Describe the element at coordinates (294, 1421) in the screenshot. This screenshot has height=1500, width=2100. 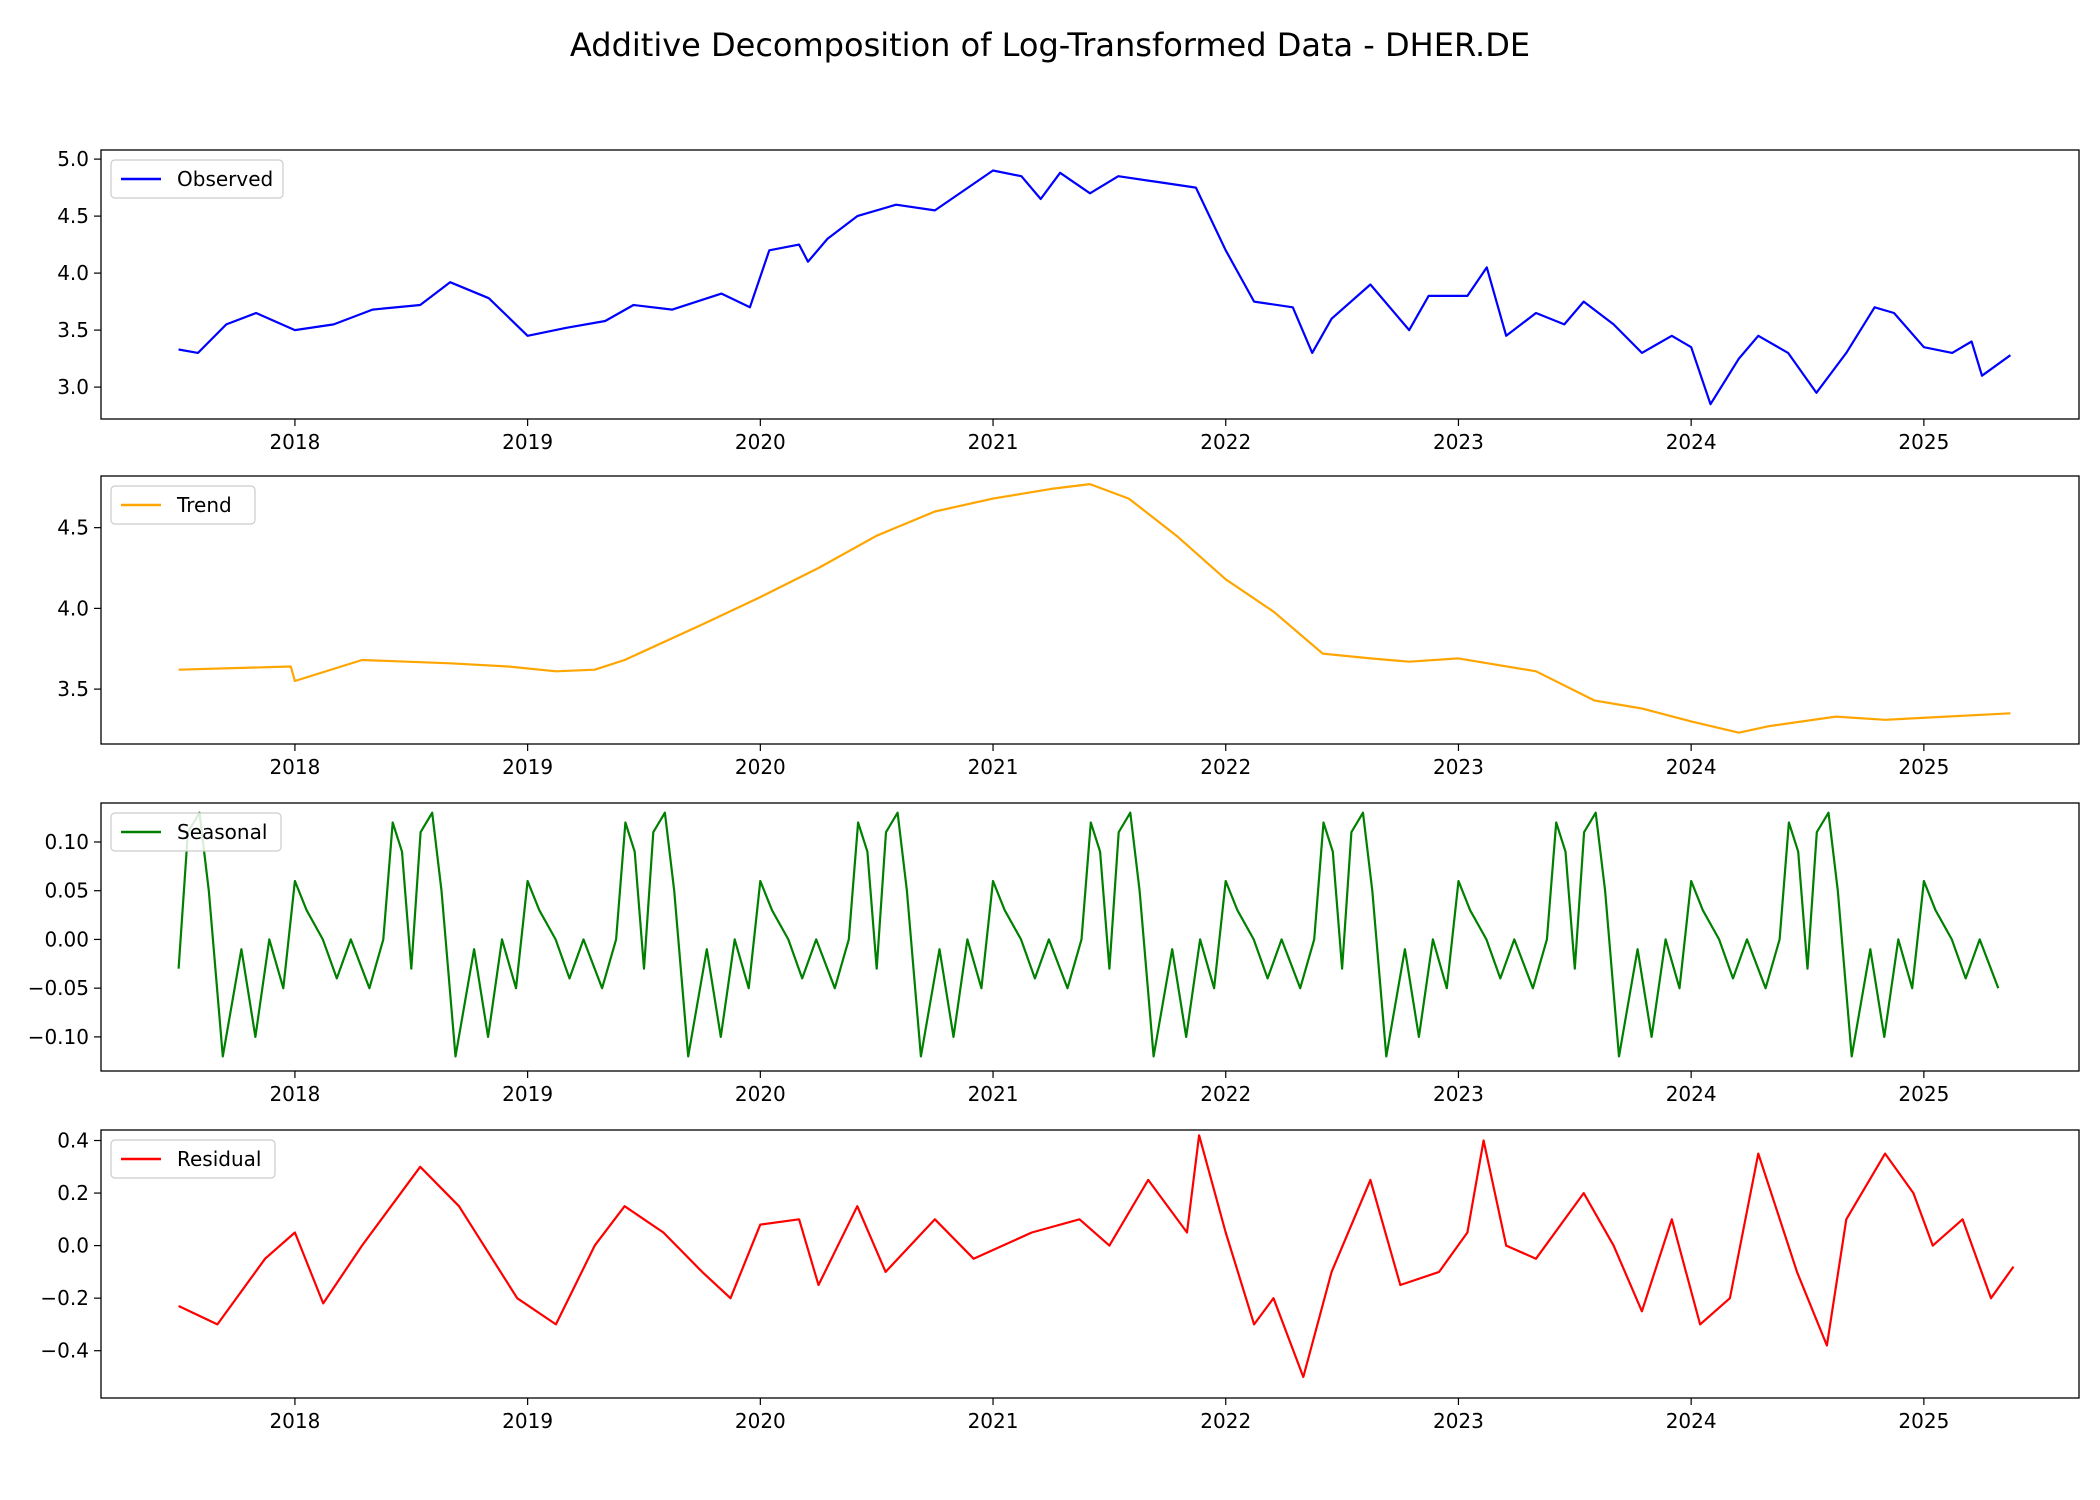
I see `residual-xtick-label: 2018` at that location.